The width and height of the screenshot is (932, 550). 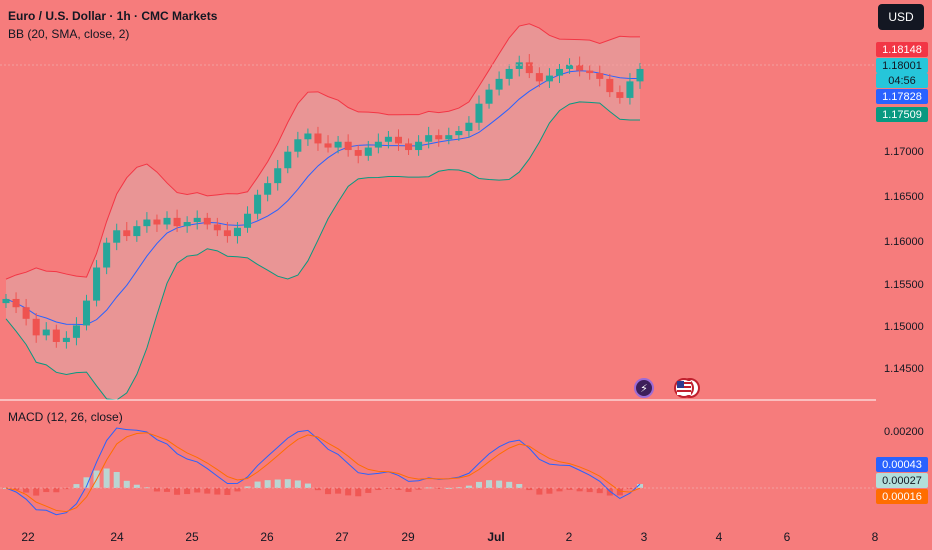 What do you see at coordinates (496, 537) in the screenshot?
I see `x-tick-label: Jul` at bounding box center [496, 537].